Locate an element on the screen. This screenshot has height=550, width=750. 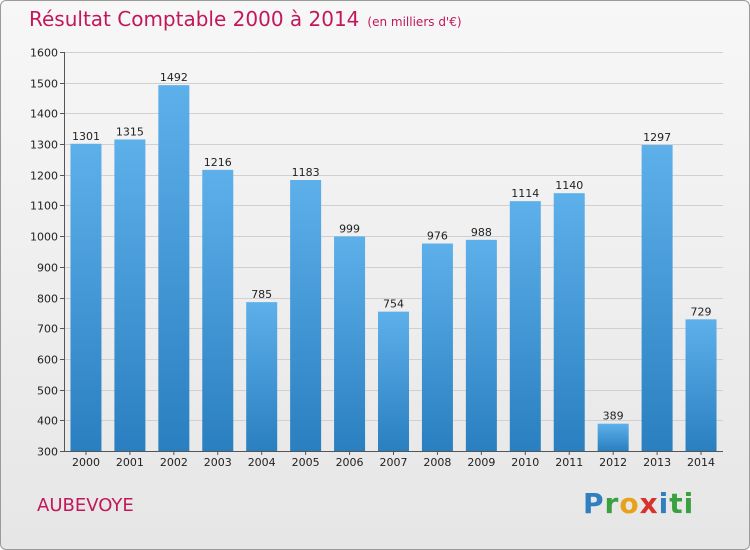
data-label: 1315 is located at coordinates (130, 131).